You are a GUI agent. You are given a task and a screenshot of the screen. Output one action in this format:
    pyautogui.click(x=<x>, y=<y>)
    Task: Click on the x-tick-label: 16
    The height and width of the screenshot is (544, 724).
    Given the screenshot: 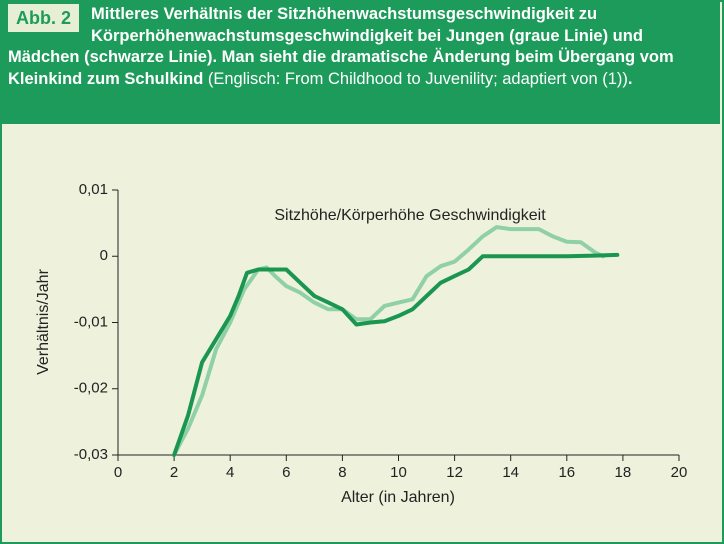 What is the action you would take?
    pyautogui.click(x=566, y=472)
    